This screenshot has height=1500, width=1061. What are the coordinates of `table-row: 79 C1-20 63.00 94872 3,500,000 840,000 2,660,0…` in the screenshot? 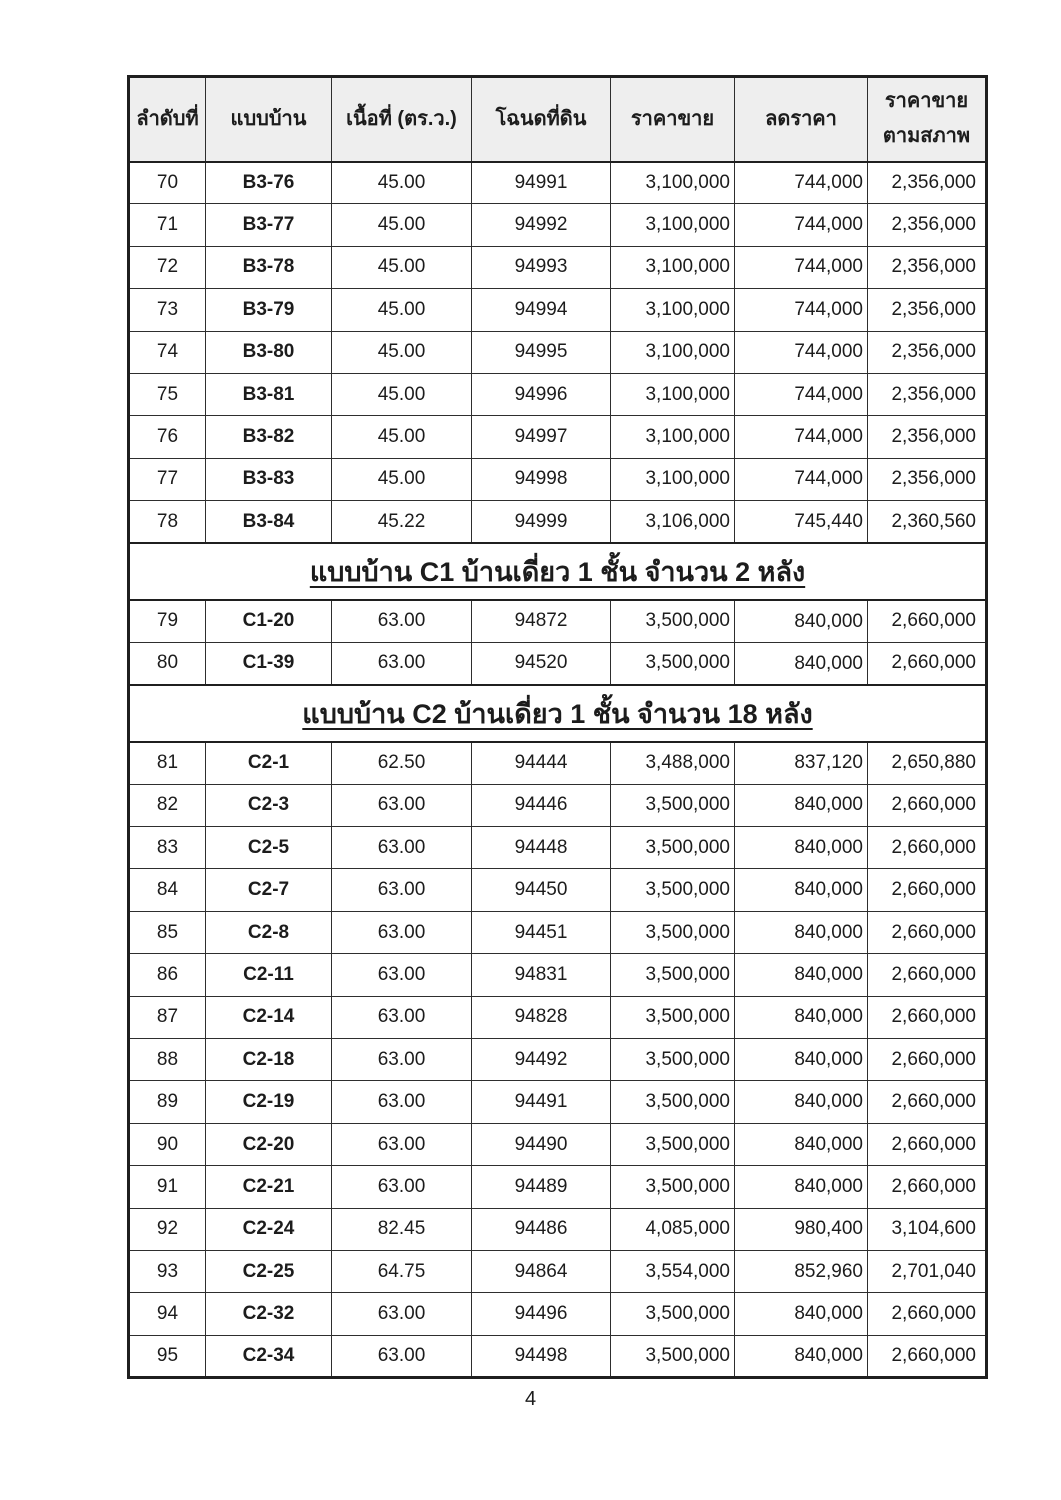 It's located at (557, 621).